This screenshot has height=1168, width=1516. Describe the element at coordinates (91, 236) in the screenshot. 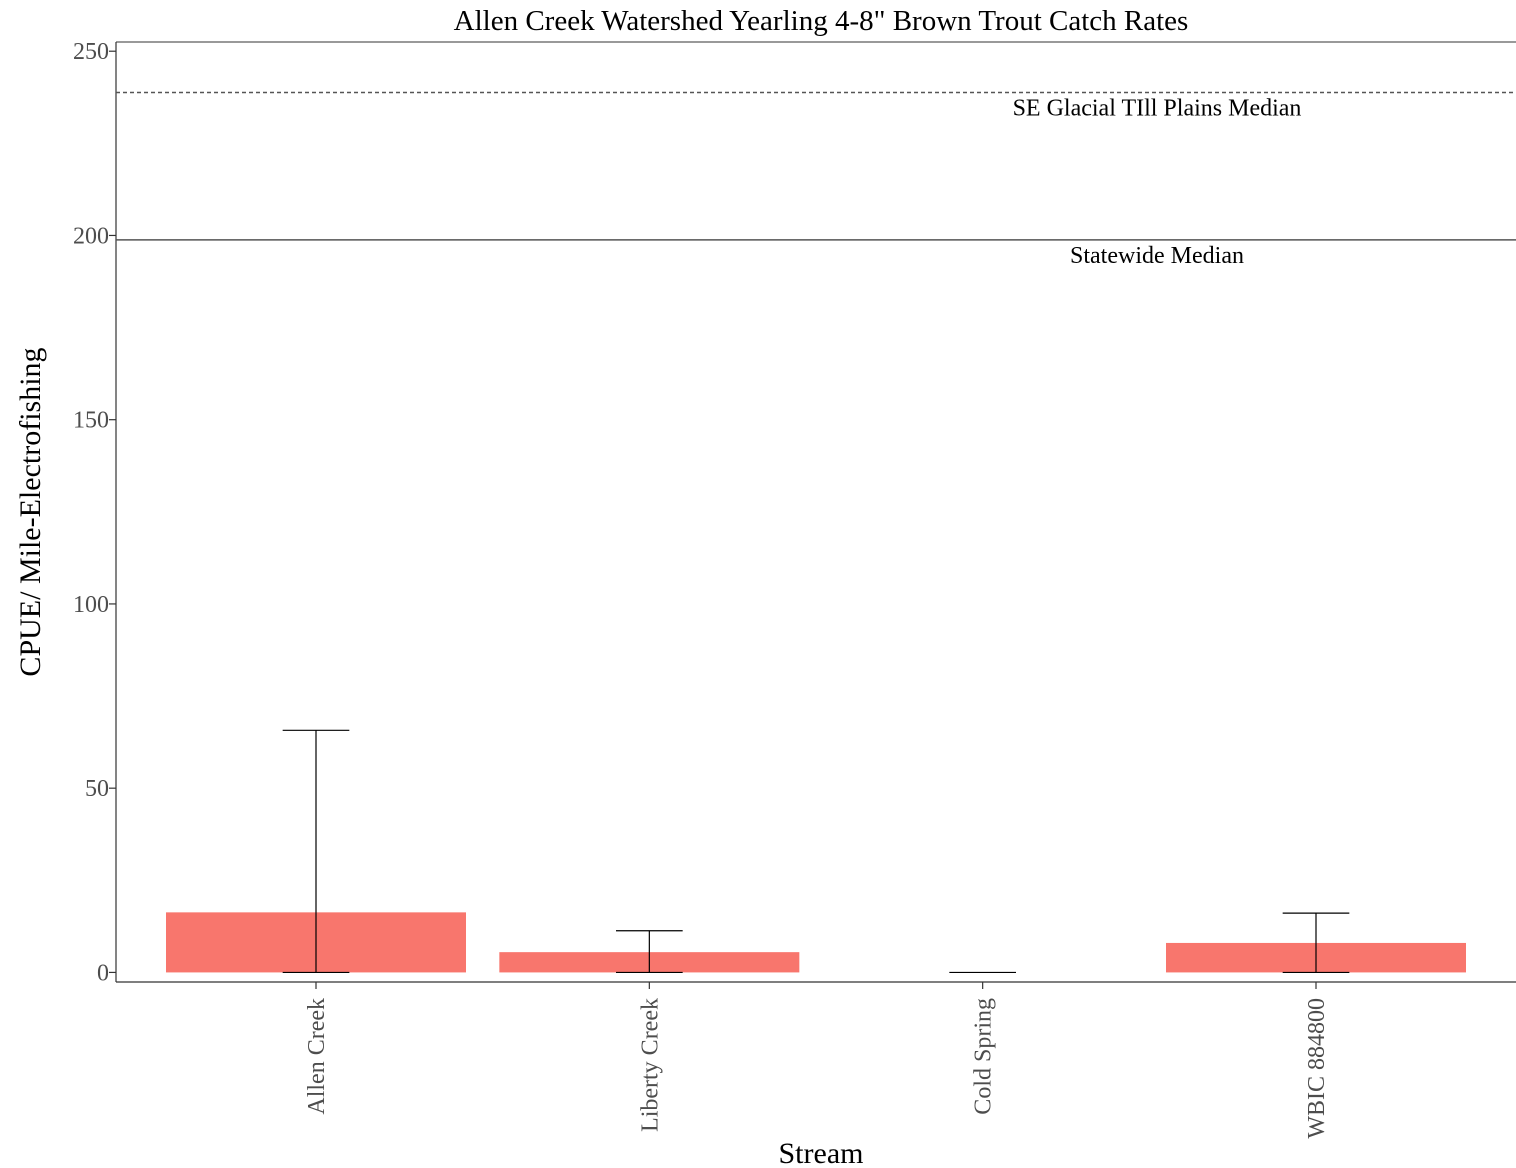

I see `y-tick-label: 200` at that location.